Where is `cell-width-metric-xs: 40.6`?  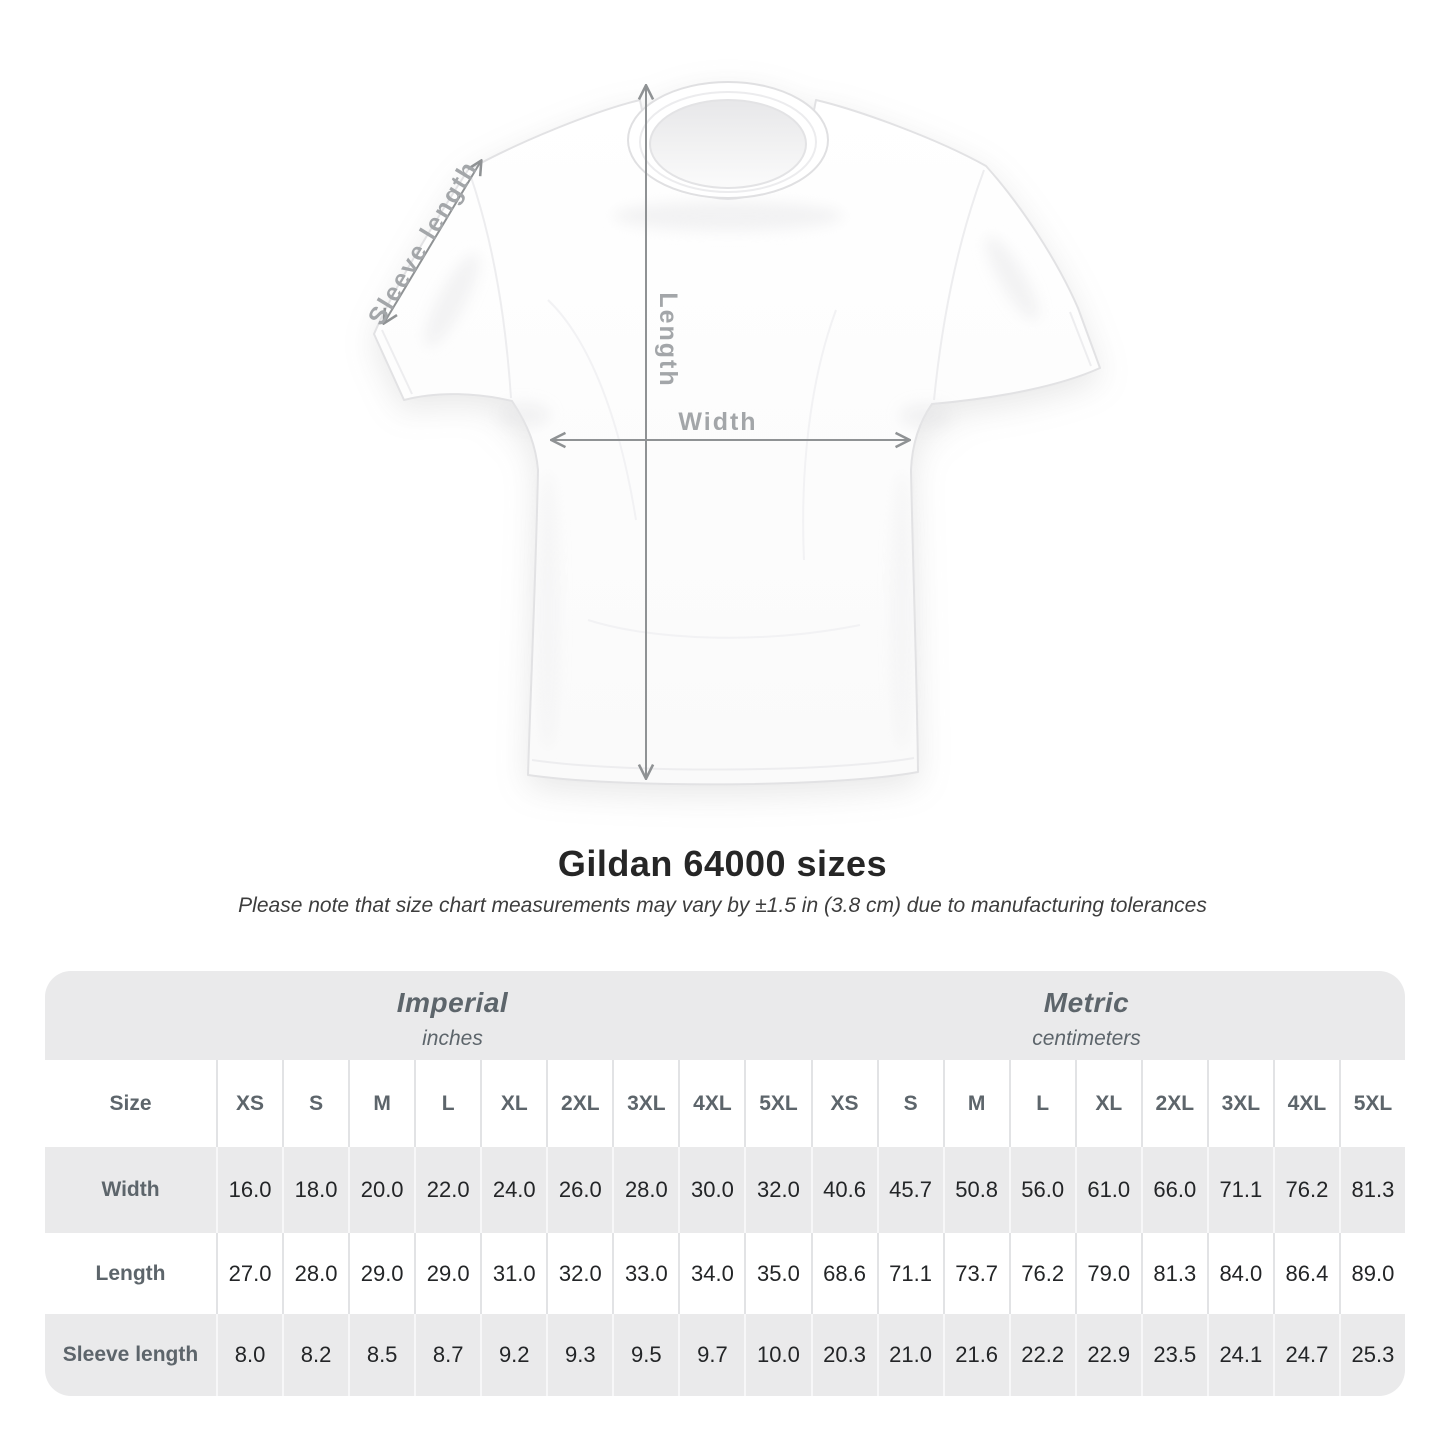
cell-width-metric-xs: 40.6 is located at coordinates (843, 1190).